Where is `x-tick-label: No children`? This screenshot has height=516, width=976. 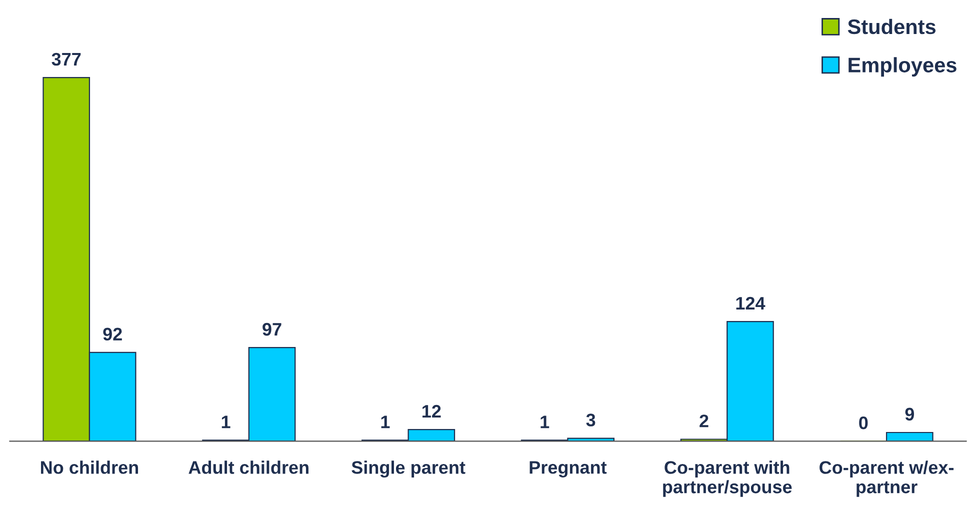 x-tick-label: No children is located at coordinates (89, 467).